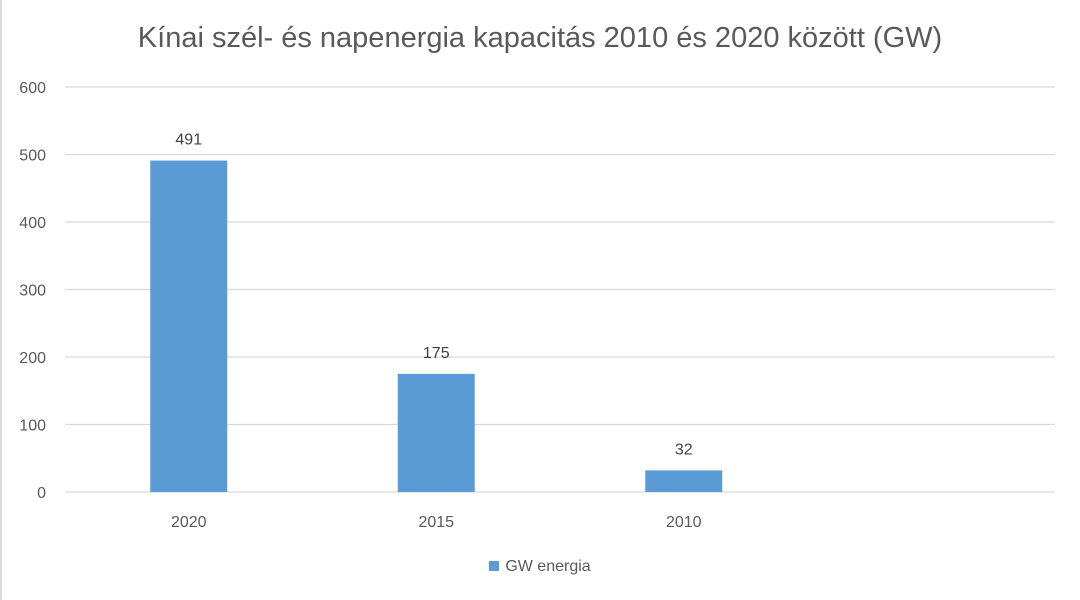 This screenshot has height=600, width=1080. What do you see at coordinates (189, 522) in the screenshot?
I see `x-tick-label: 2020` at bounding box center [189, 522].